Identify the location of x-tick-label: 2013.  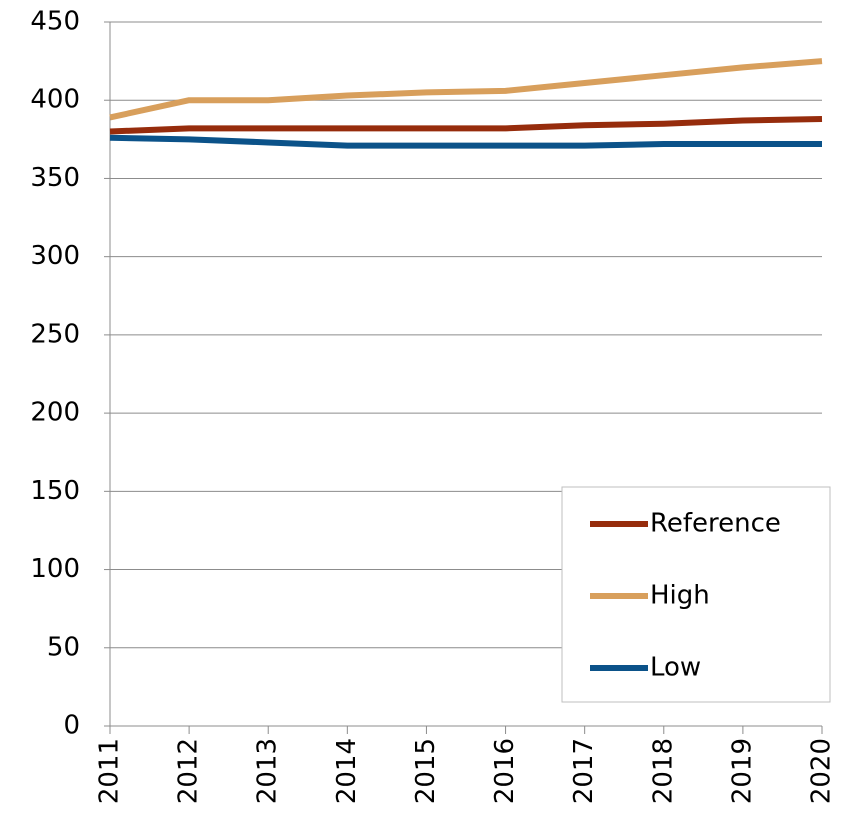
(268, 771).